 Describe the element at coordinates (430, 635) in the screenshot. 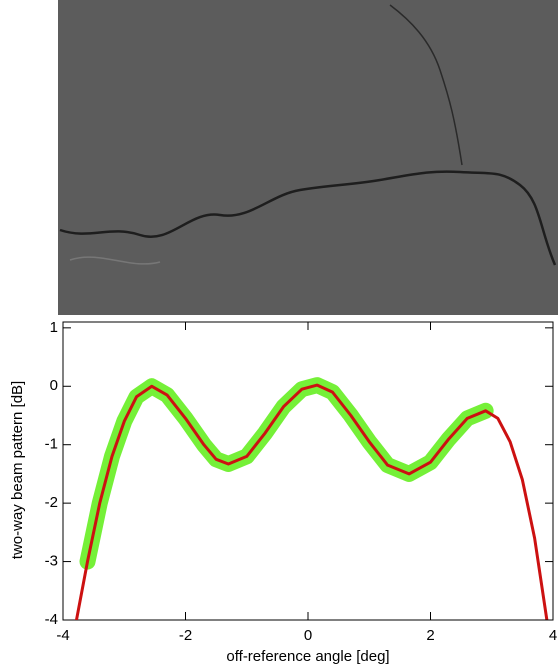

I see `x-tick-label: 2` at that location.